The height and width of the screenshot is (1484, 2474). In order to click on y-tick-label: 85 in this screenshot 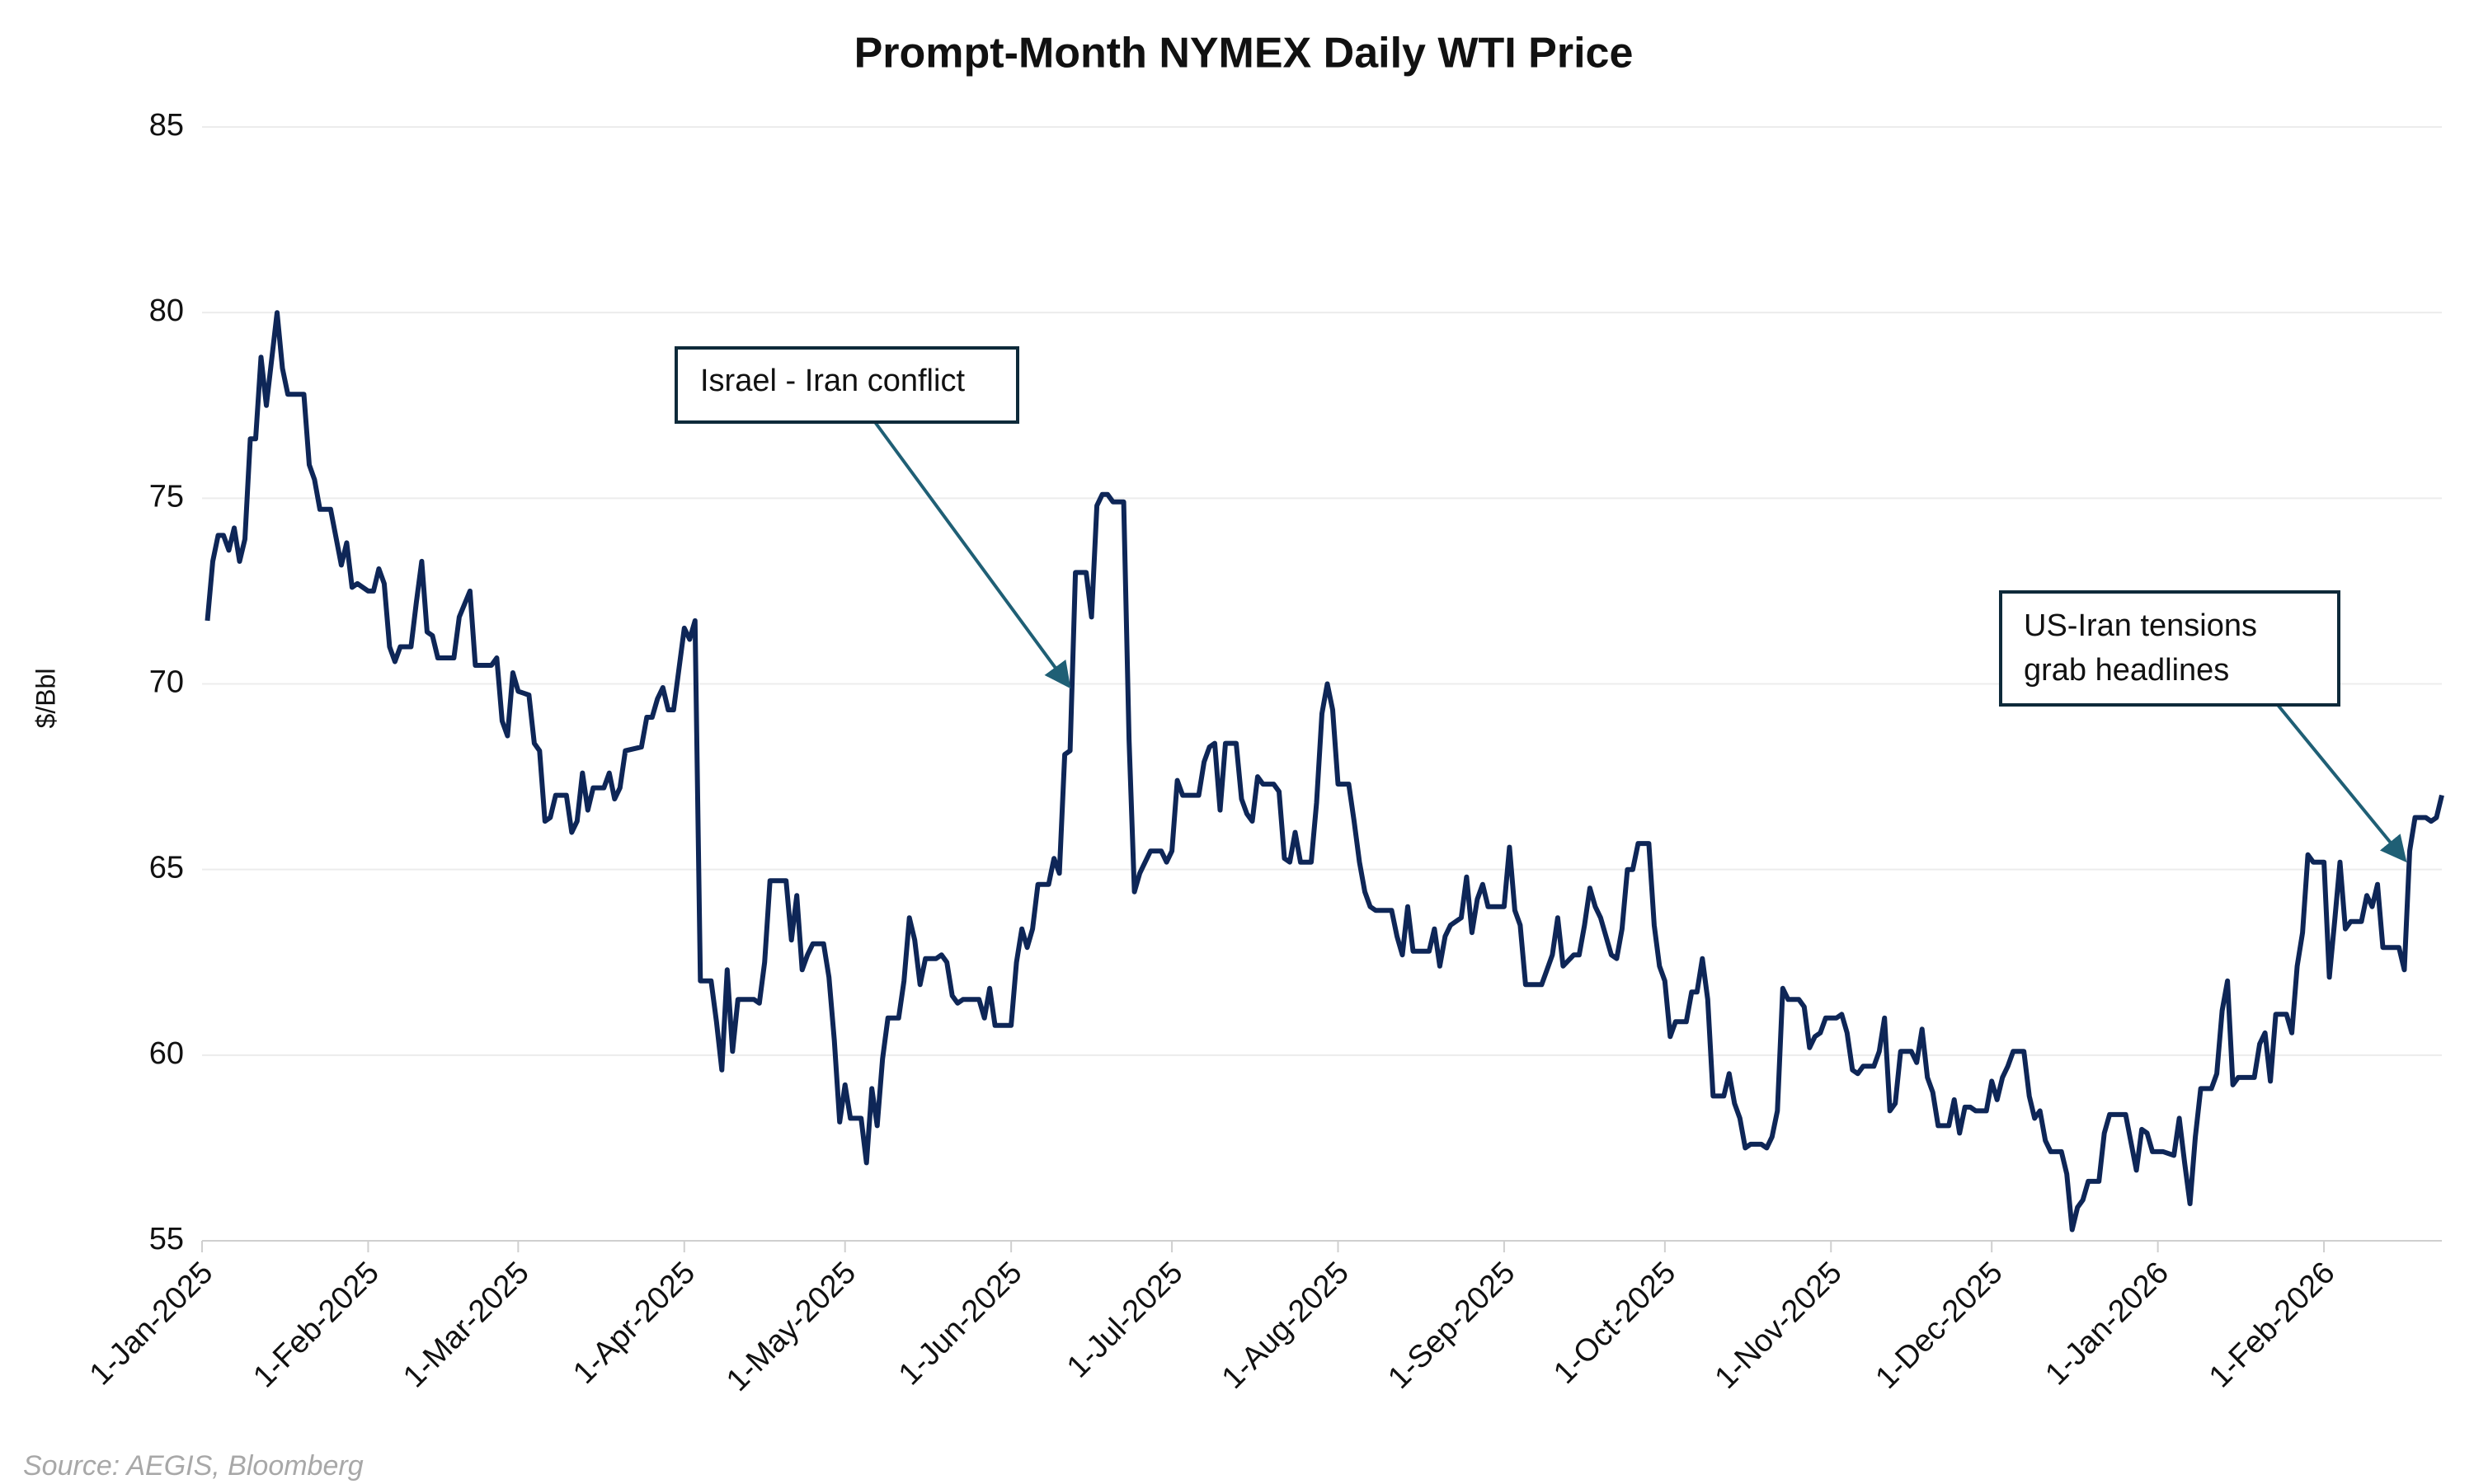, I will do `click(166, 125)`.